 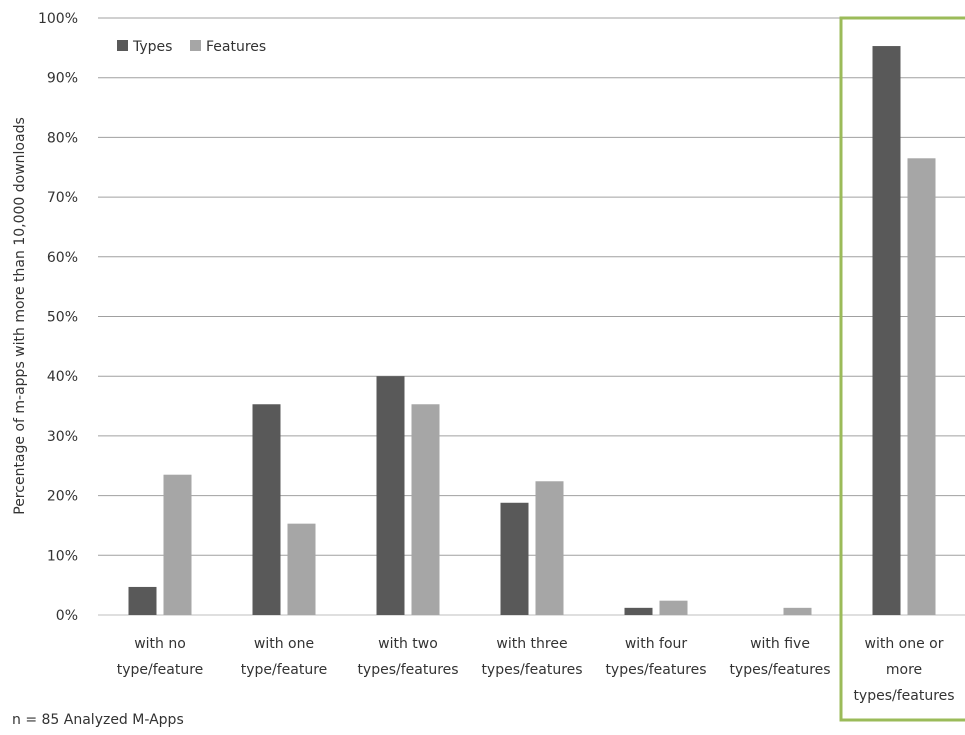 I want to click on y-tick-label: 100%, so click(x=58, y=19).